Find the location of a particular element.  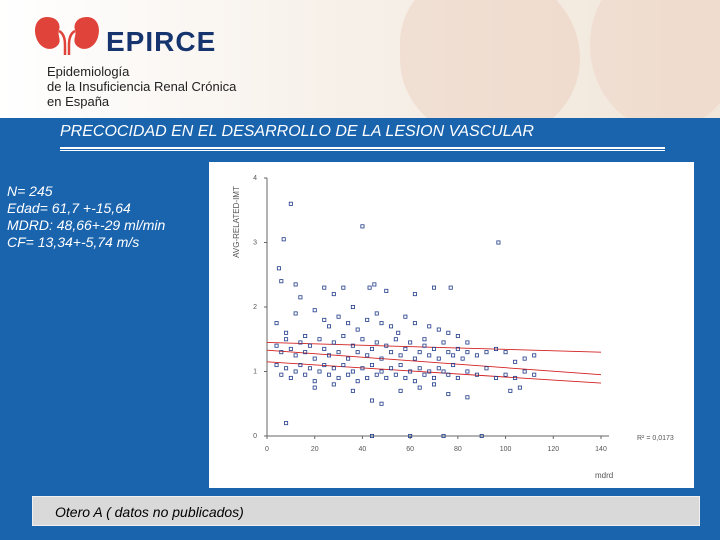

x-tick-label: 40 is located at coordinates (363, 449).